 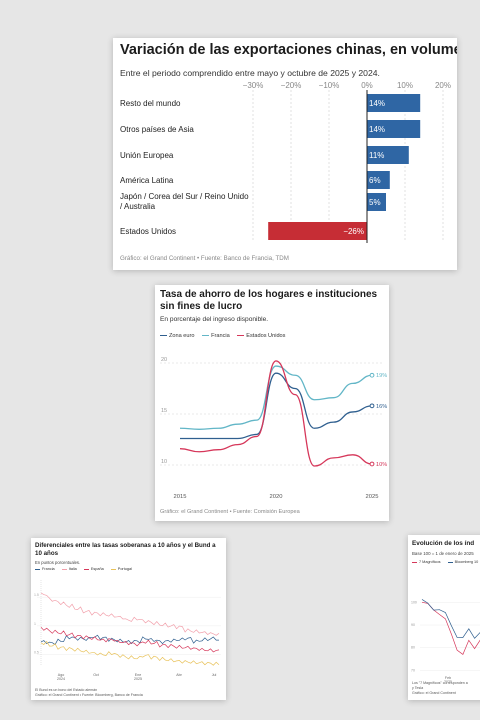 I want to click on index-chart-source: Gráfico: el Grand Continent, so click(x=434, y=693).